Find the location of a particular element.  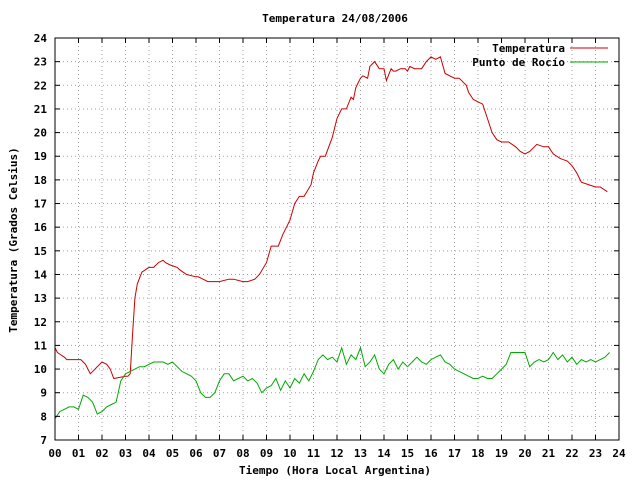

y-tick-label: 19 is located at coordinates (40, 156).